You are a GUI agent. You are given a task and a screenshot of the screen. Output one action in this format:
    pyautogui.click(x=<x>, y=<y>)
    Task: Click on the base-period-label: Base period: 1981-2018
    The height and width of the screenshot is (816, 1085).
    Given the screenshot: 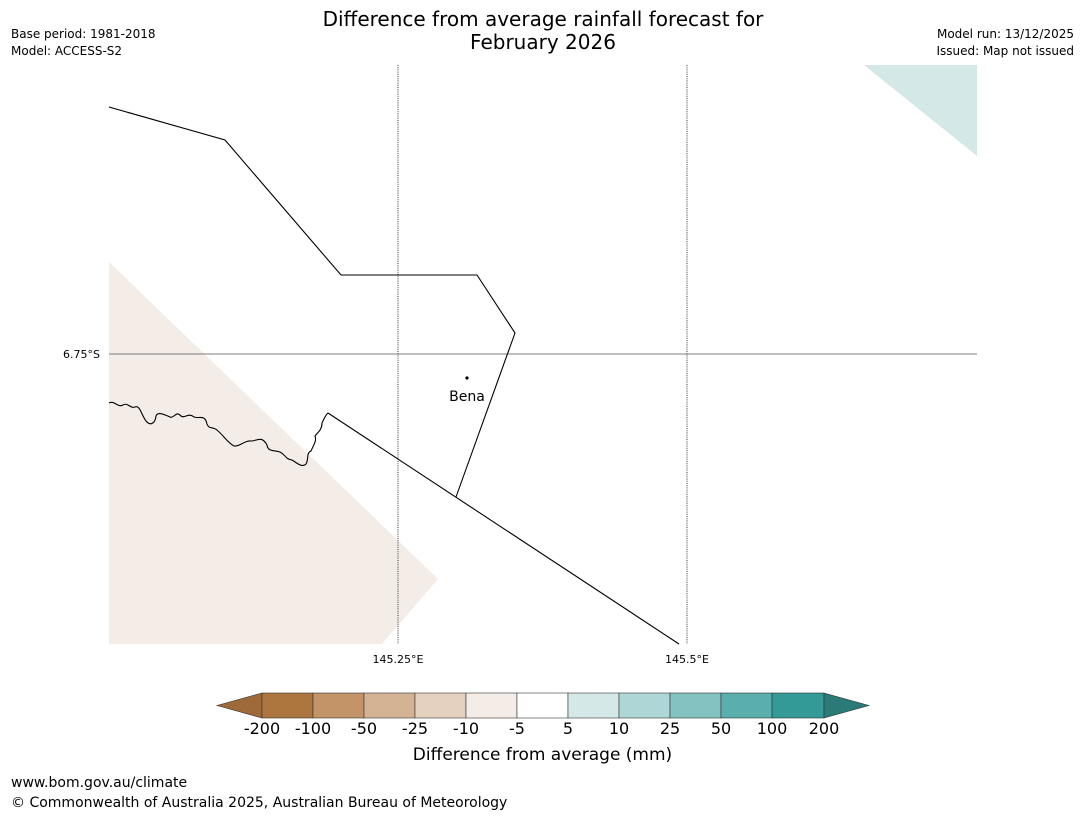 What is the action you would take?
    pyautogui.click(x=83, y=34)
    